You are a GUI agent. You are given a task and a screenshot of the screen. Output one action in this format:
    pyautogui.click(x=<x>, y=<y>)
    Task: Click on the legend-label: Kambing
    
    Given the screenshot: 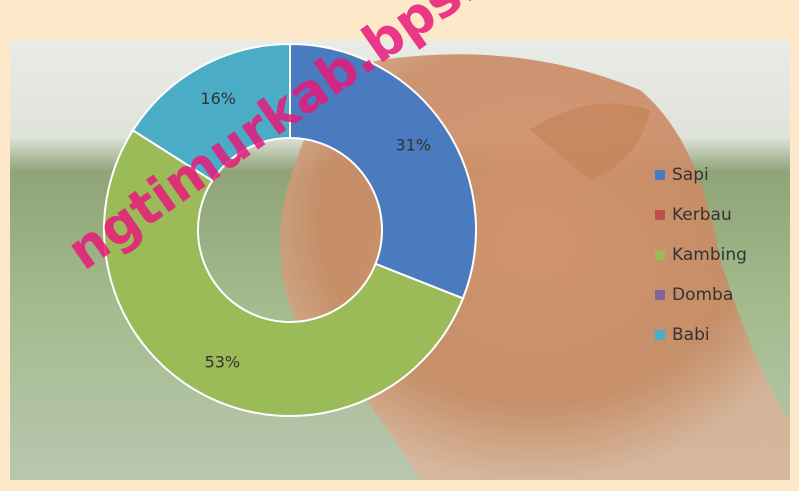 What is the action you would take?
    pyautogui.click(x=709, y=255)
    